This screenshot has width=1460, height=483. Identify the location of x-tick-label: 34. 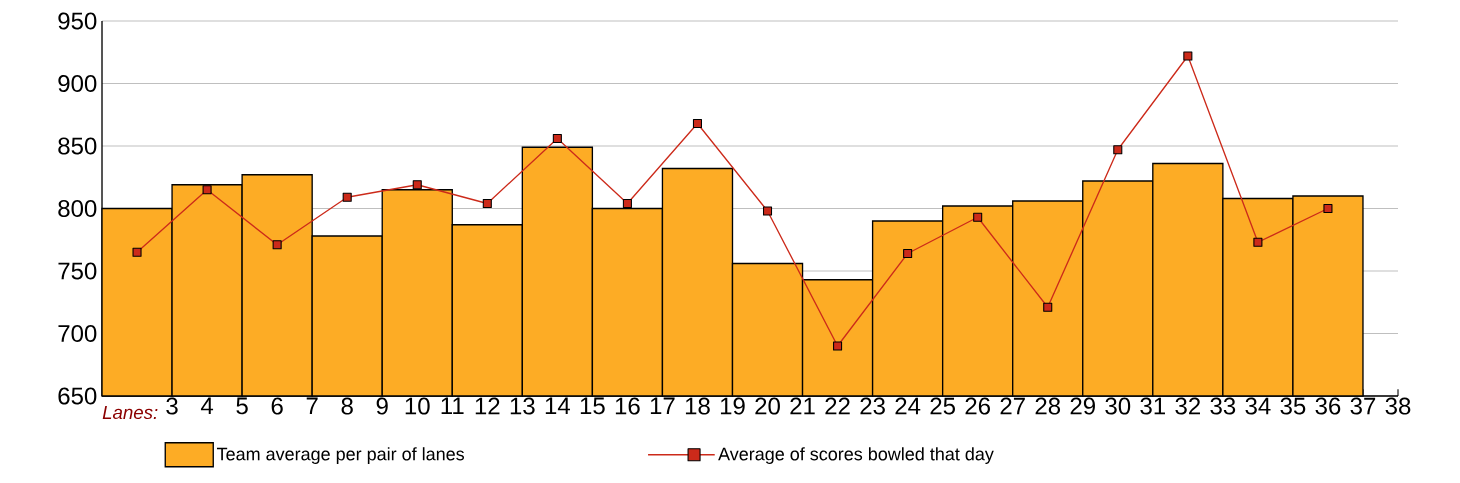
(1258, 406).